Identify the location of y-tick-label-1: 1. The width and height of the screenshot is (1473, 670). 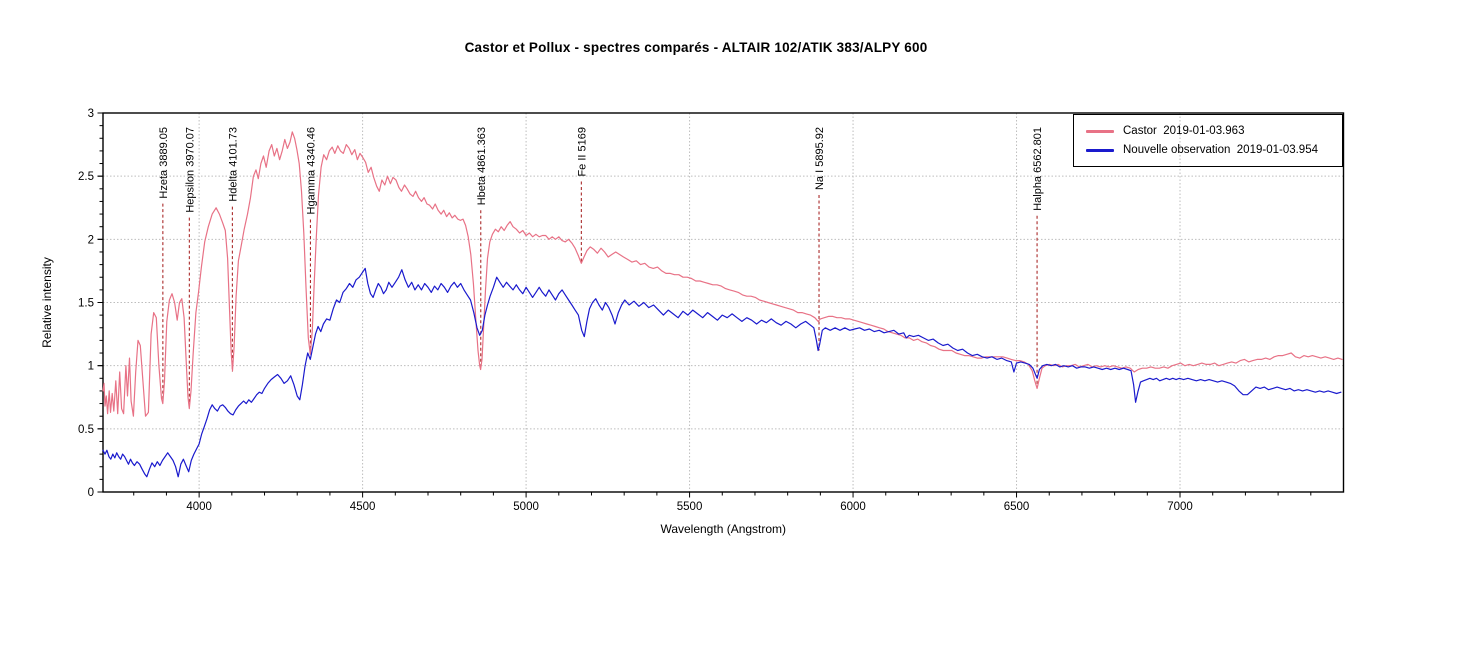
(91, 367).